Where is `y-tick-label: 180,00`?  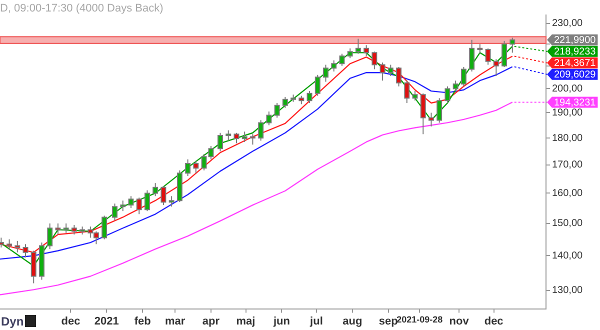 y-tick-label: 180,00 is located at coordinates (568, 138).